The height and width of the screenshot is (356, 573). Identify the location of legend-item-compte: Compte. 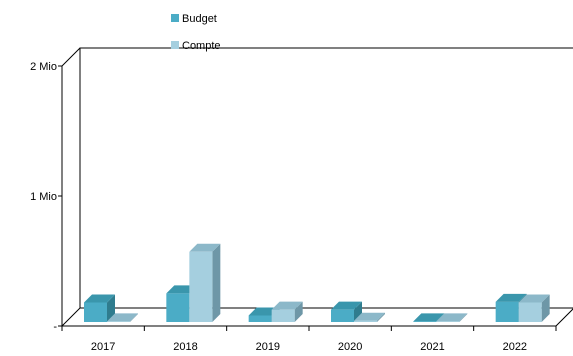
(196, 46).